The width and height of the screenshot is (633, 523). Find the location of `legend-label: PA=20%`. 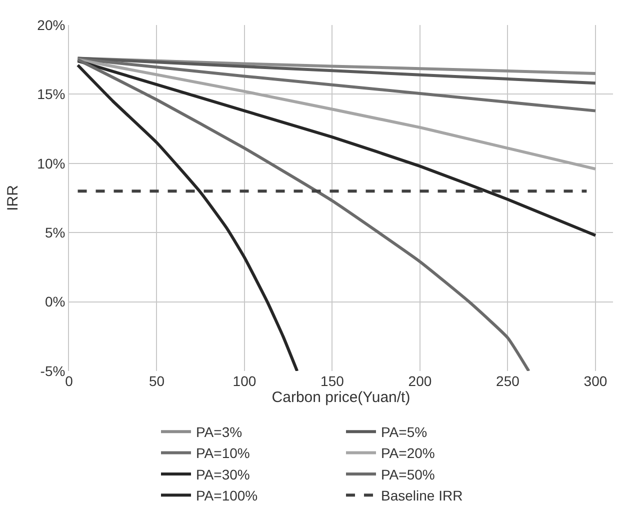

legend-label: PA=20% is located at coordinates (408, 453).